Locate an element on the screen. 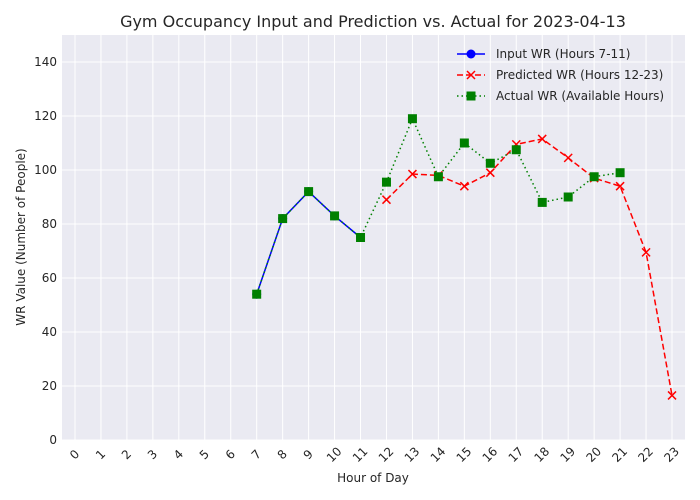 The width and height of the screenshot is (700, 500). x-tick-label: 15 is located at coordinates (464, 454).